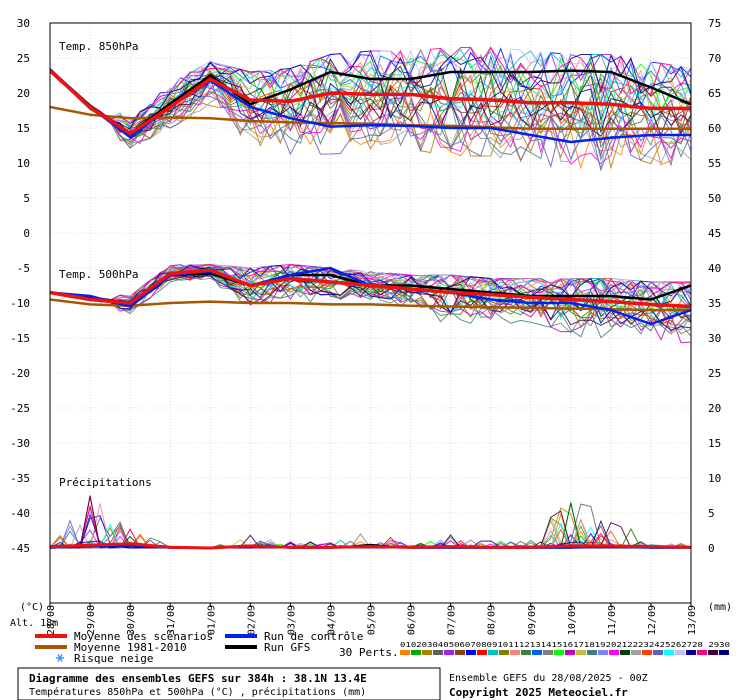 The height and width of the screenshot is (700, 740). I want to click on legend-swatch-gfs, so click(241, 647).